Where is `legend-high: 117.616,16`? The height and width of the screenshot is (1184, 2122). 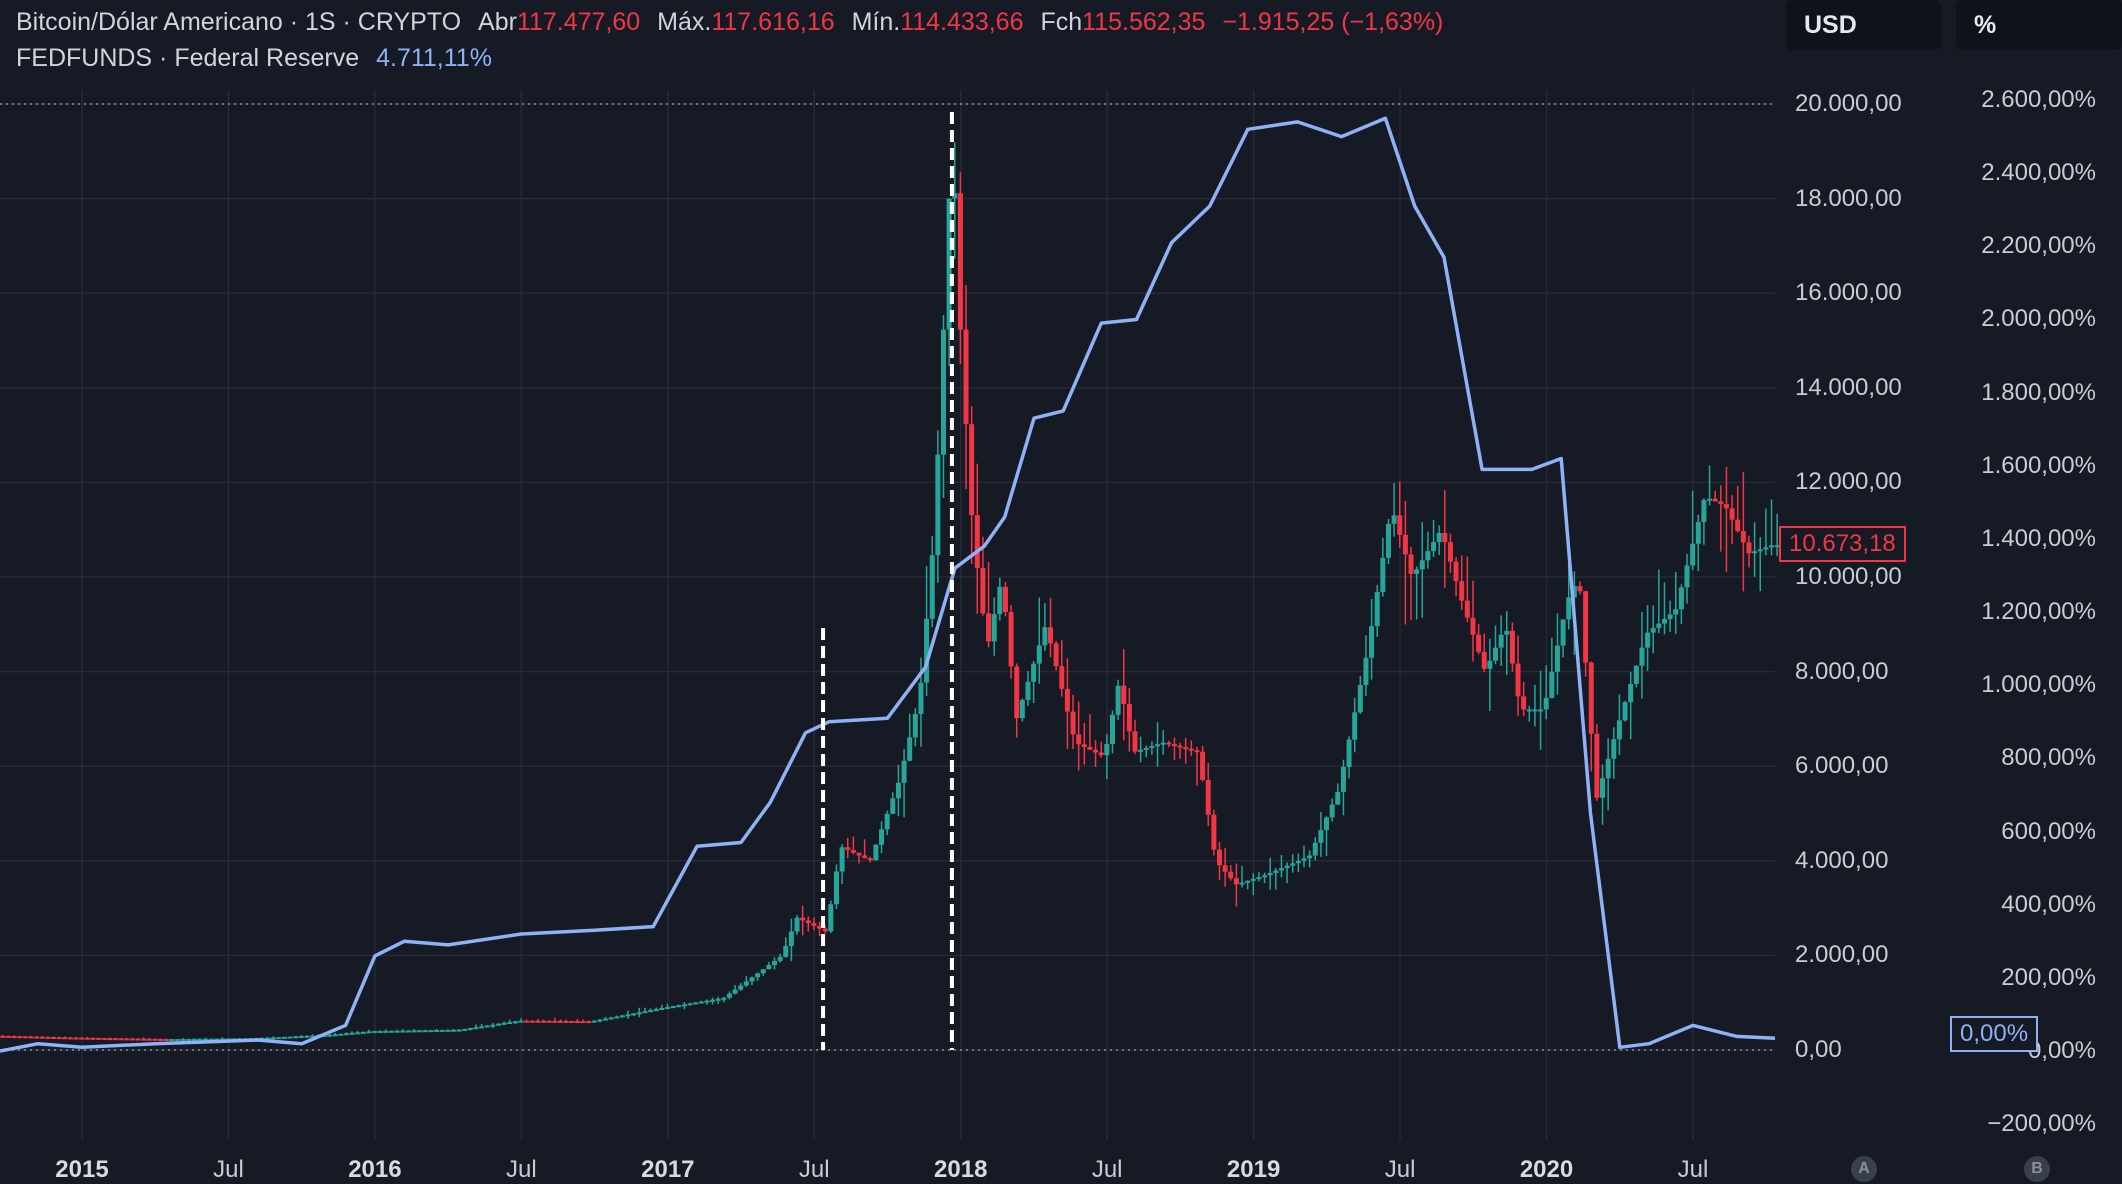
legend-high: 117.616,16 is located at coordinates (773, 22).